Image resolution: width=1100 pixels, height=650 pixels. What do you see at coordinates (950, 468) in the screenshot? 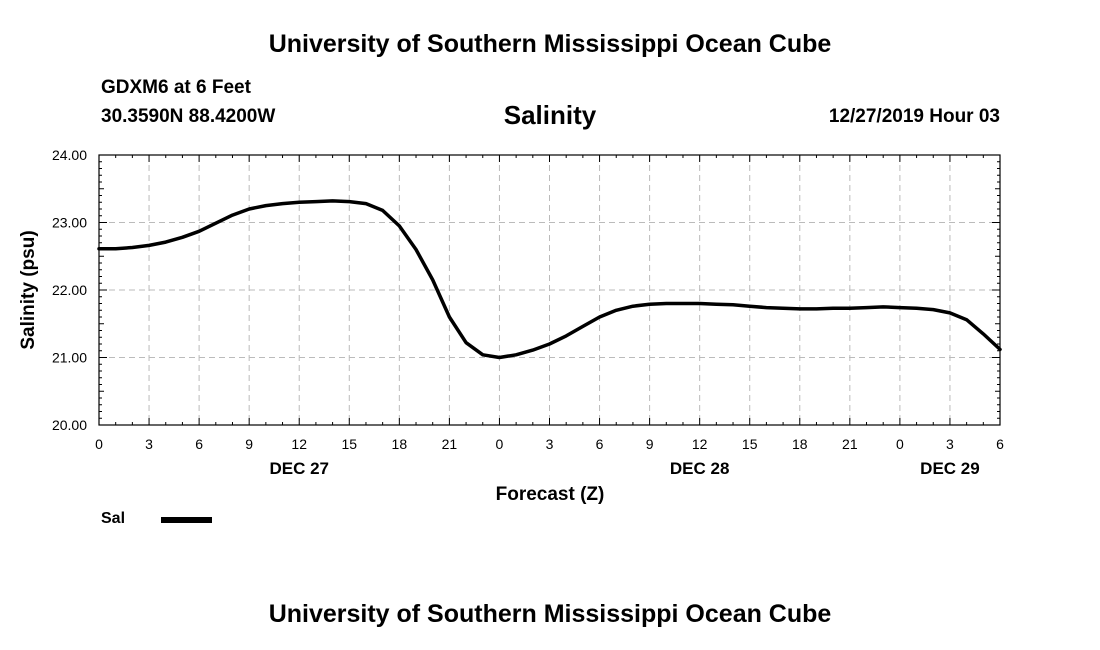
I see `date-label: DEC 29` at bounding box center [950, 468].